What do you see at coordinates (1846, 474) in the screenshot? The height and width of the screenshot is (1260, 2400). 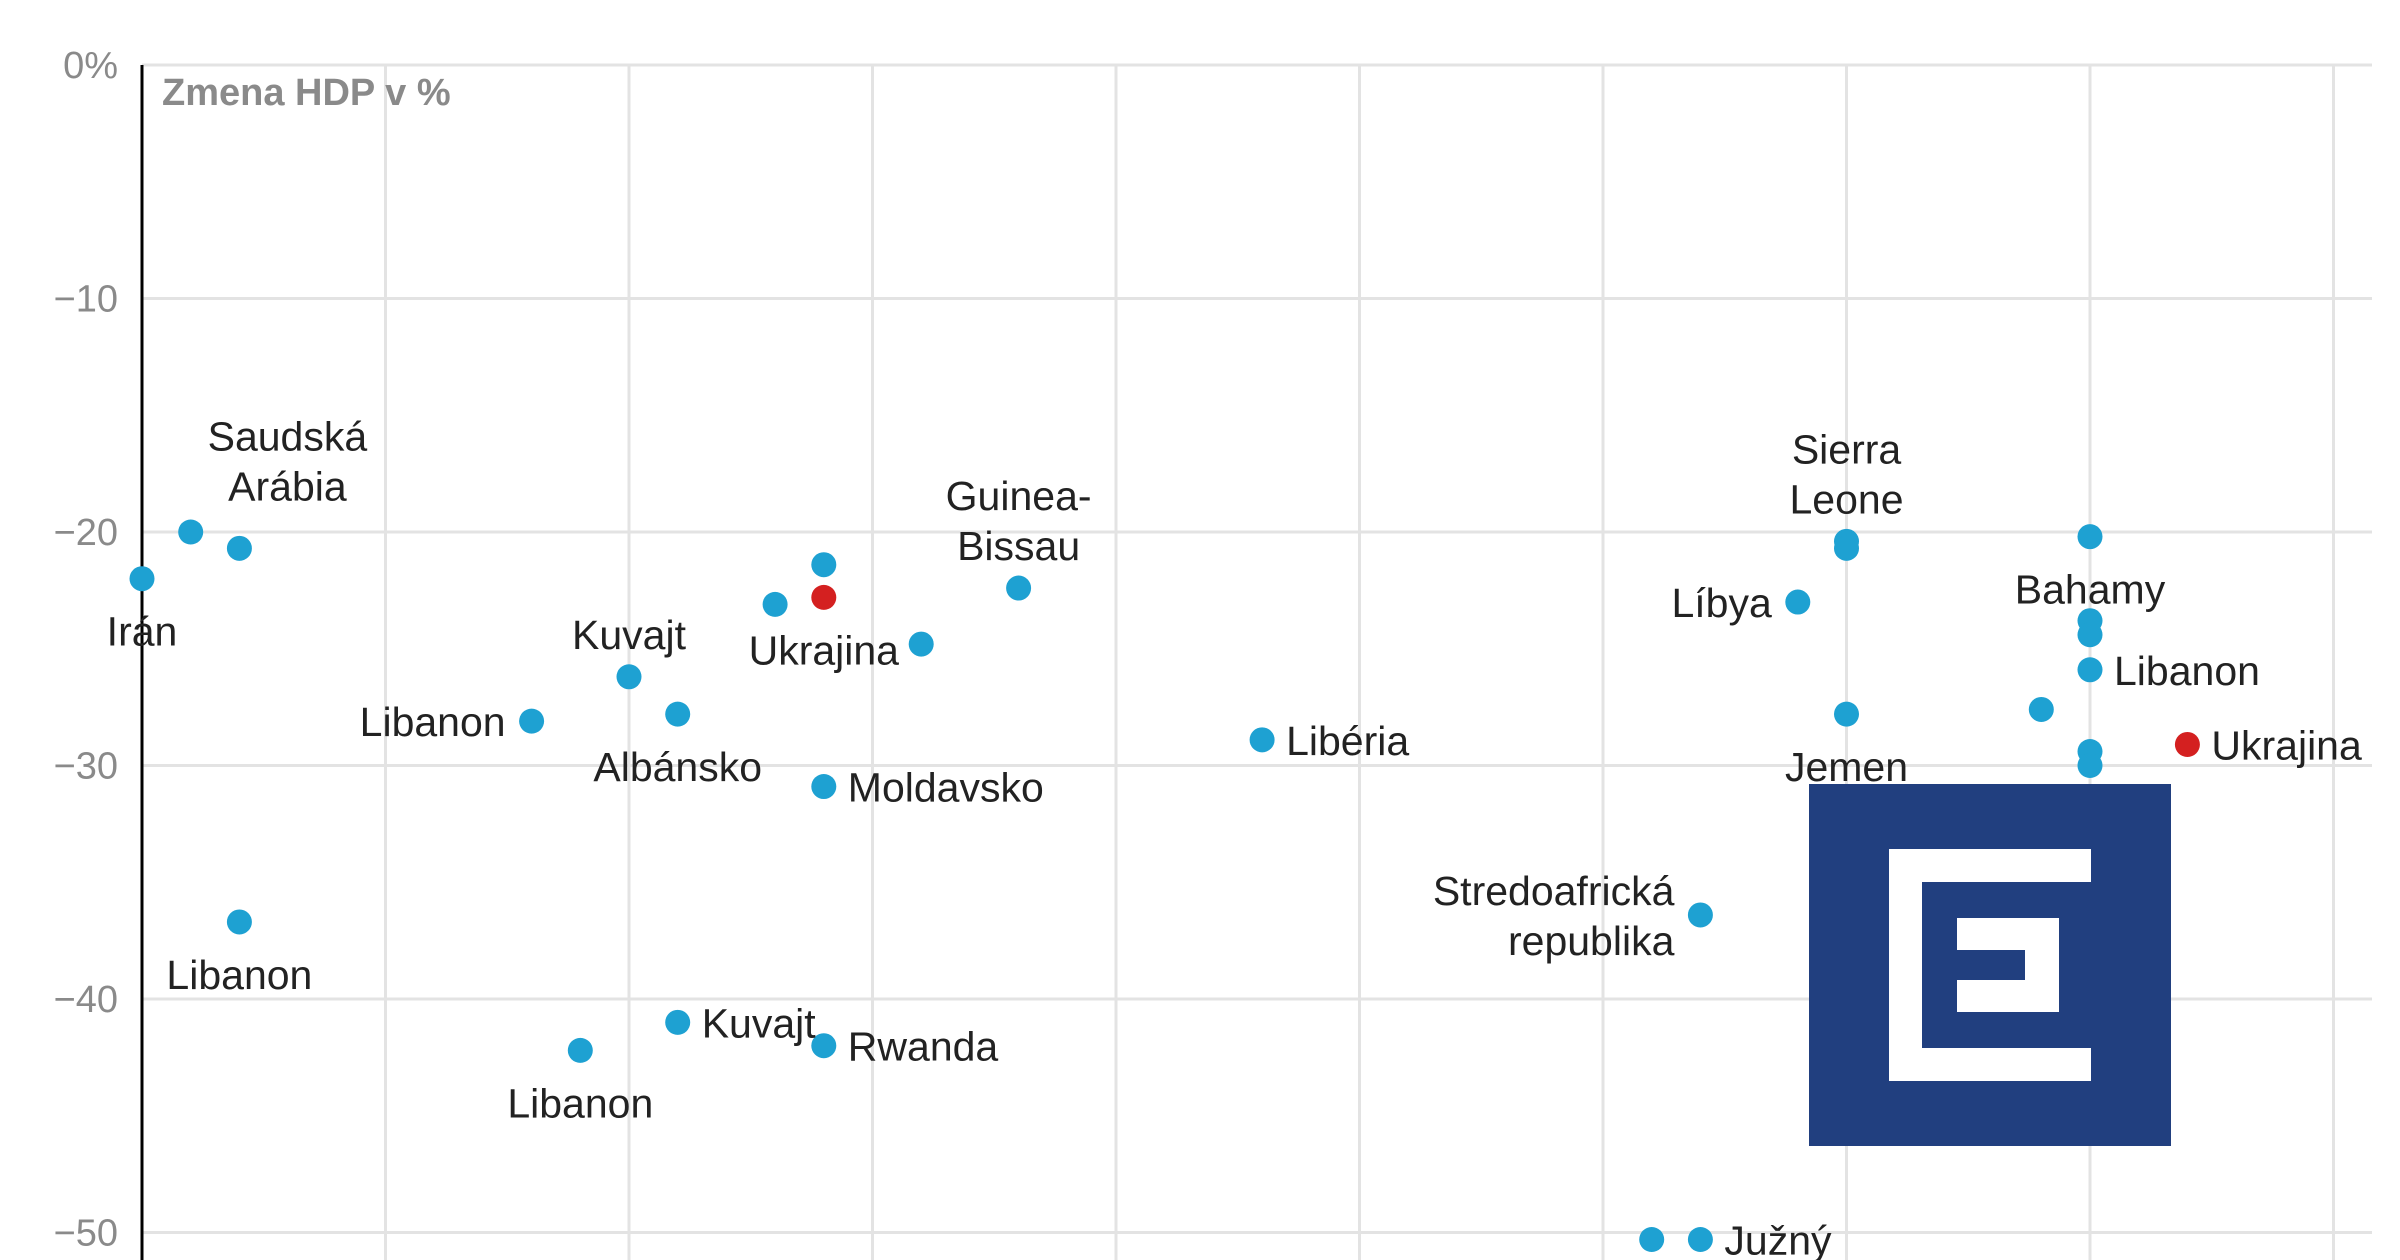 I see `point-label: Sierra Leone` at bounding box center [1846, 474].